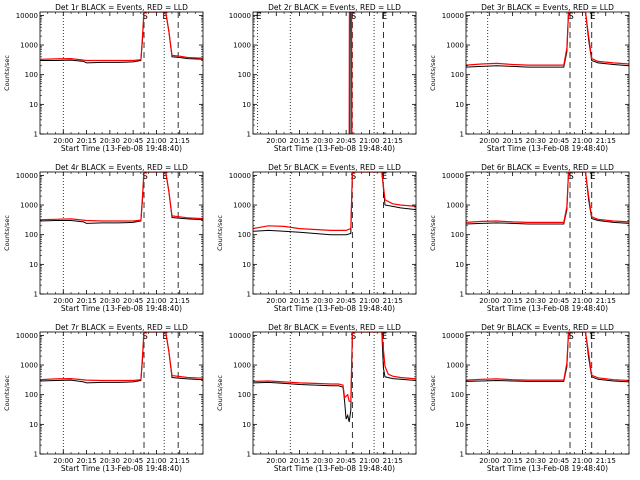 This screenshot has width=640, height=480. Describe the element at coordinates (121, 327) in the screenshot. I see `chart-title: Det 7r BLACK = Events, RED = LLD` at that location.